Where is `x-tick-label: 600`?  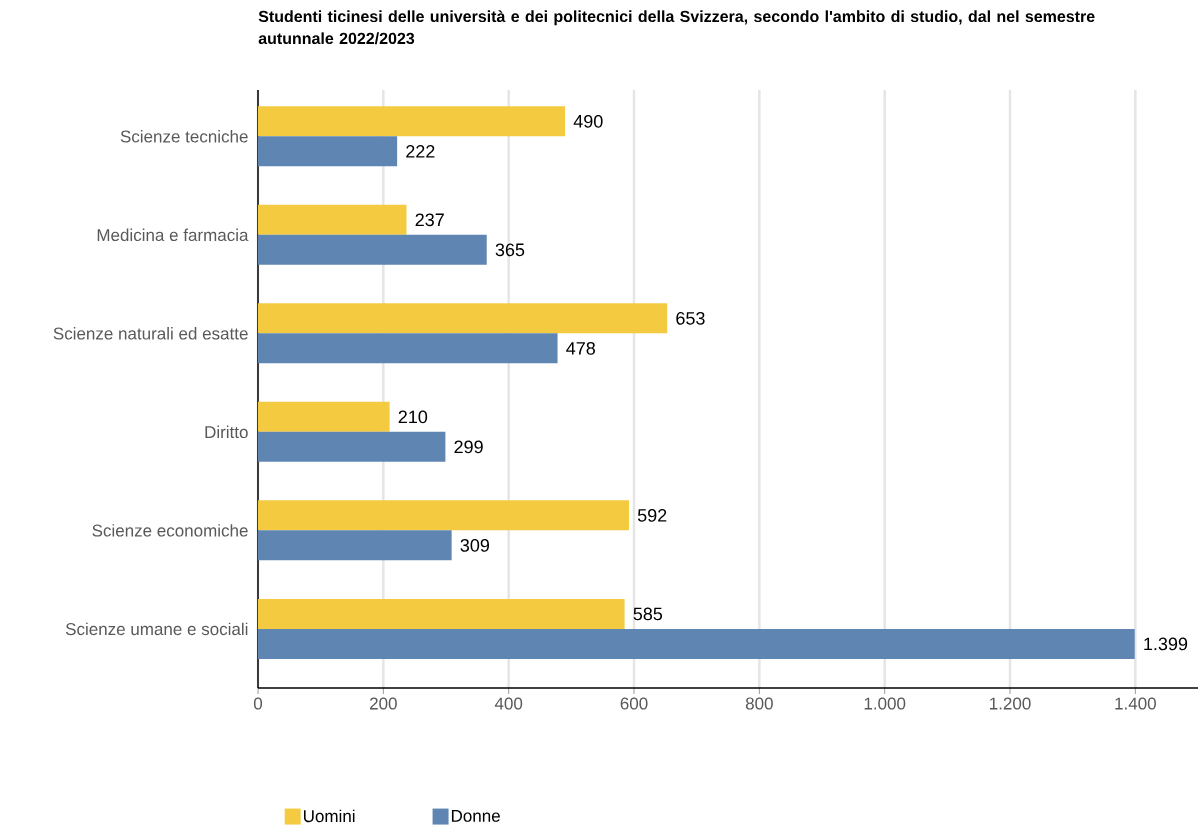 x-tick-label: 600 is located at coordinates (634, 703).